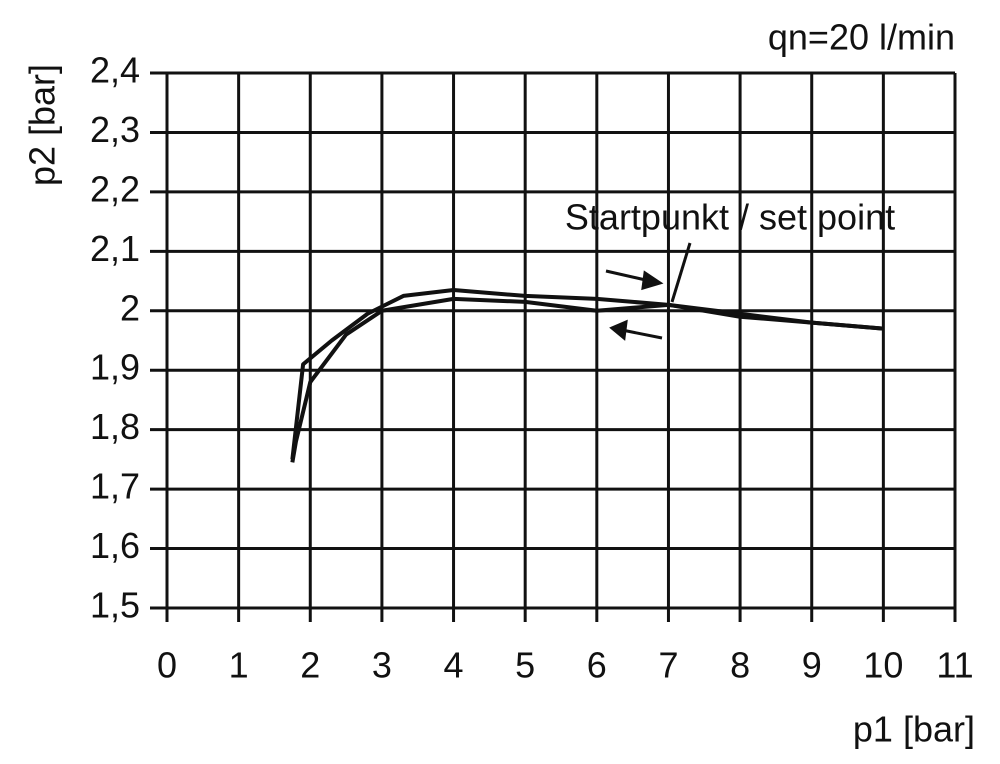 The image size is (1000, 764). What do you see at coordinates (115, 426) in the screenshot?
I see `y-tick-label: 1,8` at bounding box center [115, 426].